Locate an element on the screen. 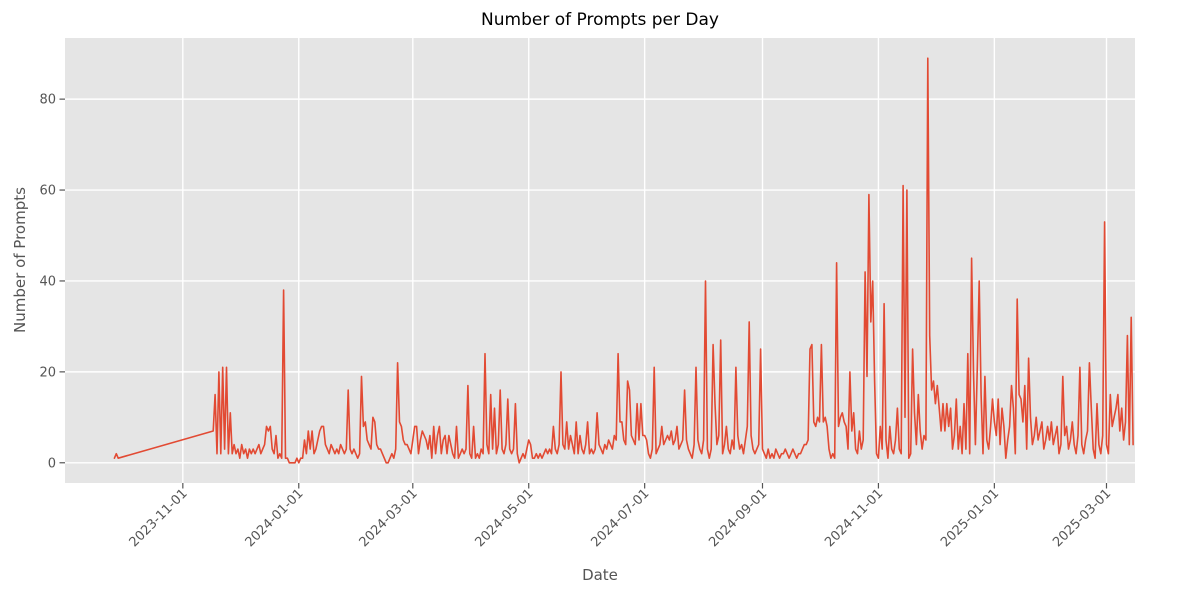 Image resolution: width=1200 pixels, height=600 pixels. chart-title: Number of Prompts per Day is located at coordinates (600, 20).